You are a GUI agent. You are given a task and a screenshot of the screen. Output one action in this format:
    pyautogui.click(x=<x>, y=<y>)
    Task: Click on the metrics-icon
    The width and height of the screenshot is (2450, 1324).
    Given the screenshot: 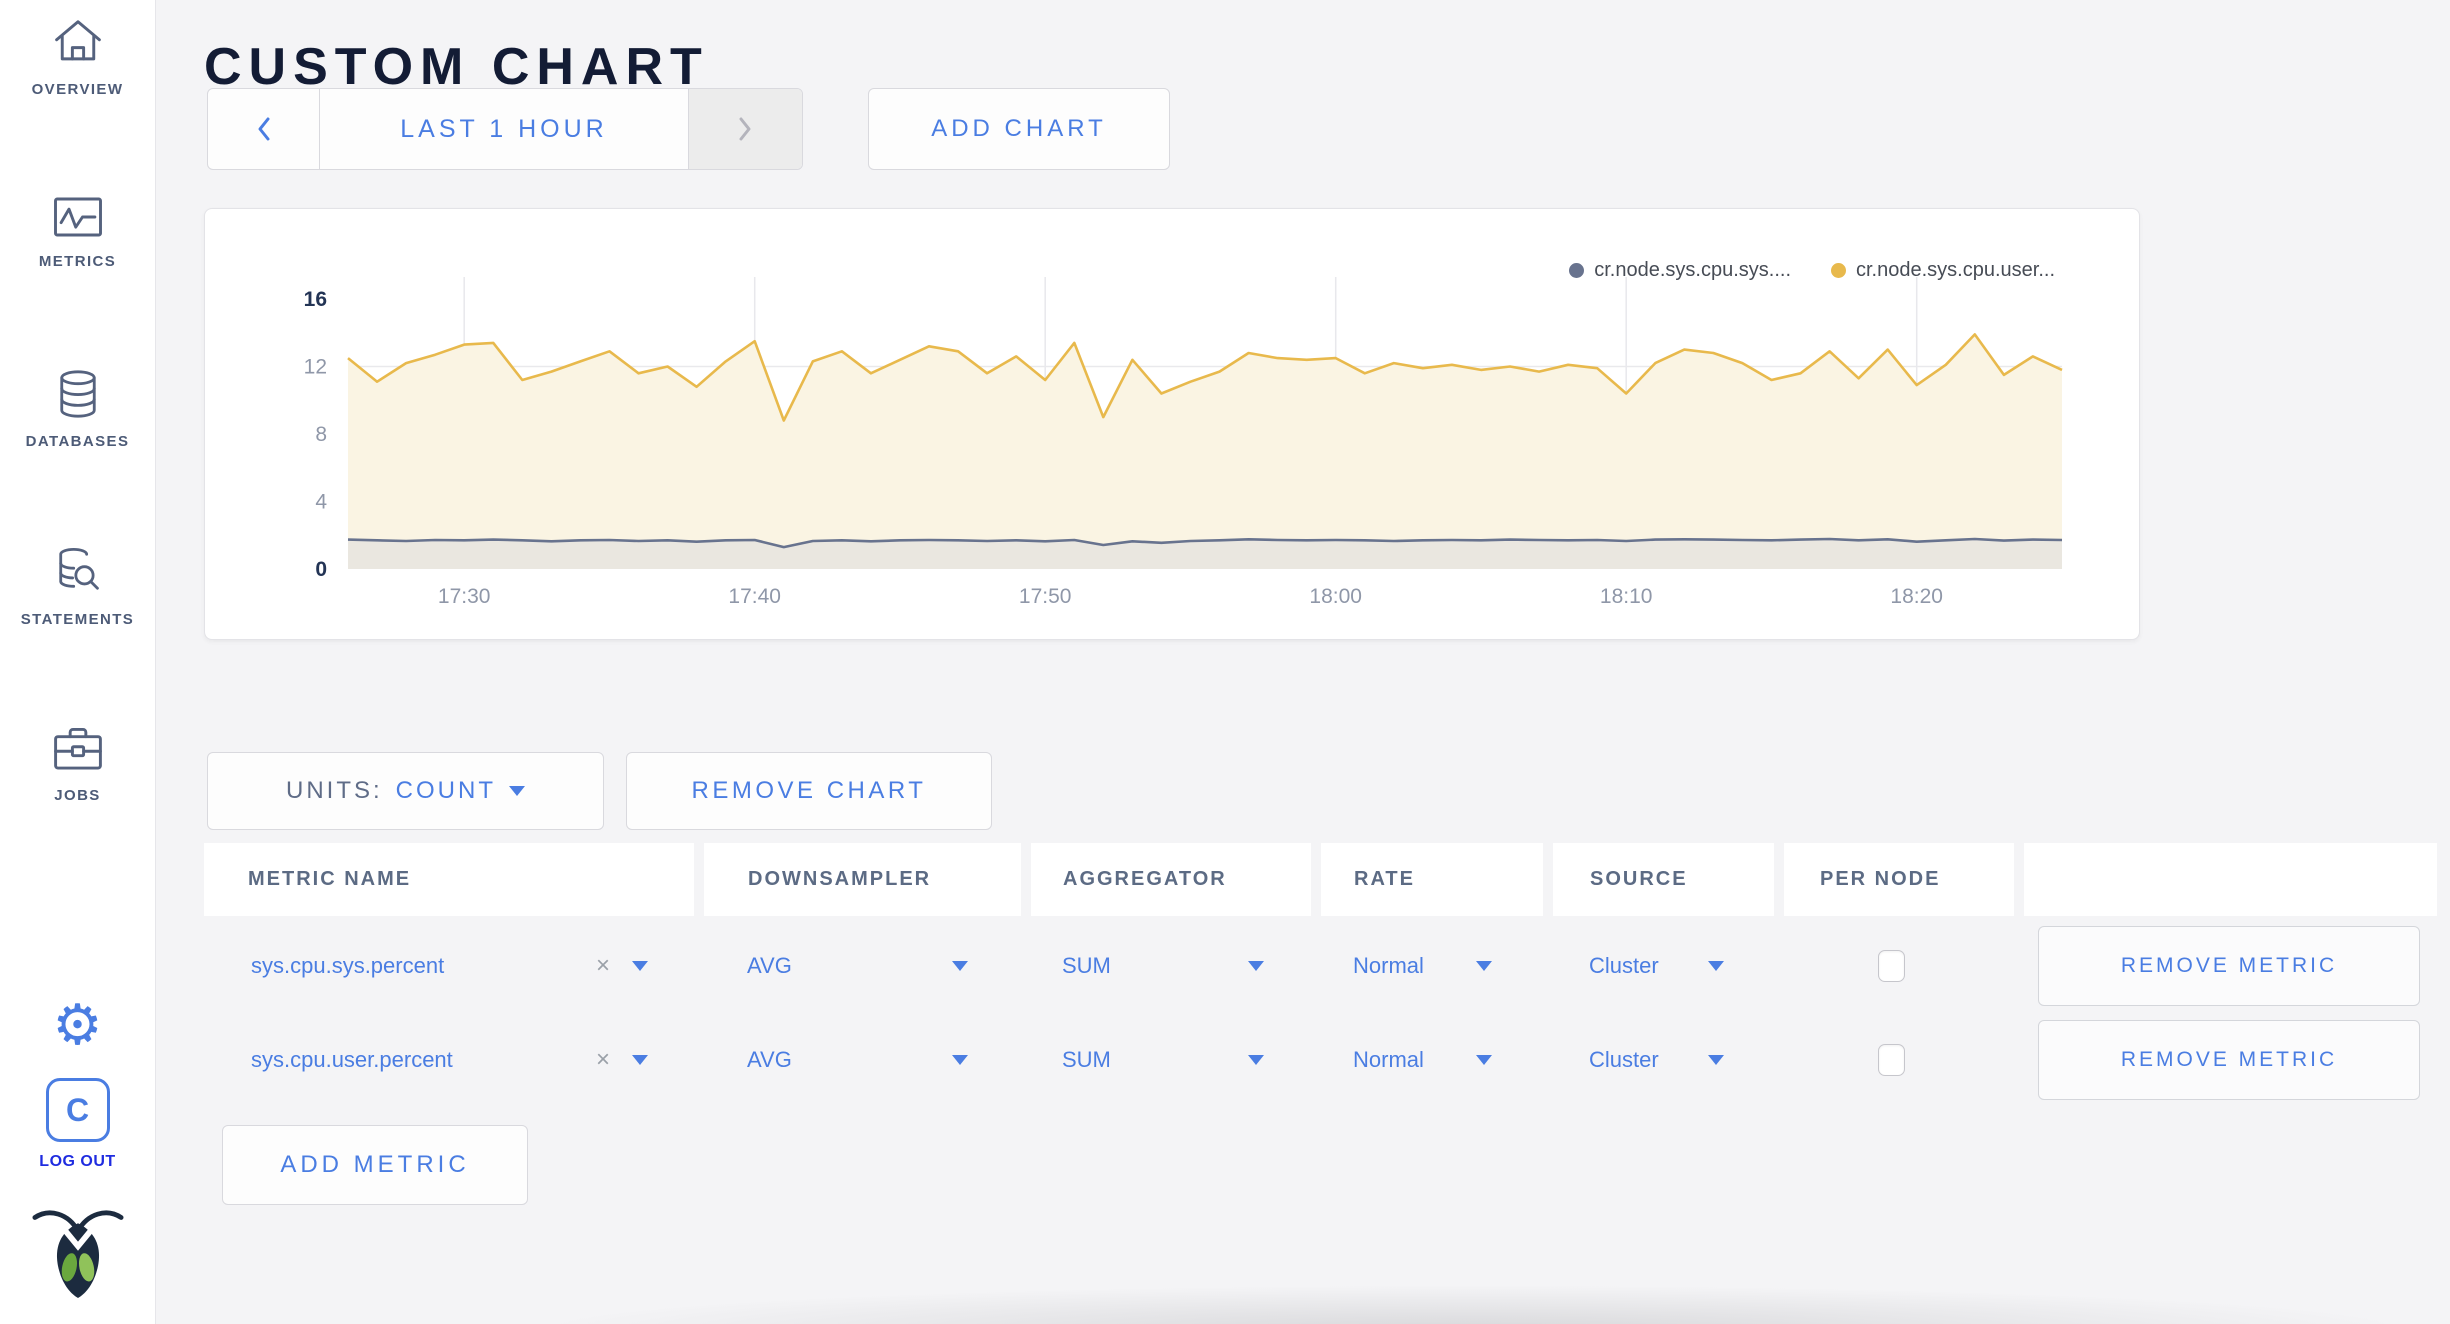 What is the action you would take?
    pyautogui.click(x=77, y=217)
    